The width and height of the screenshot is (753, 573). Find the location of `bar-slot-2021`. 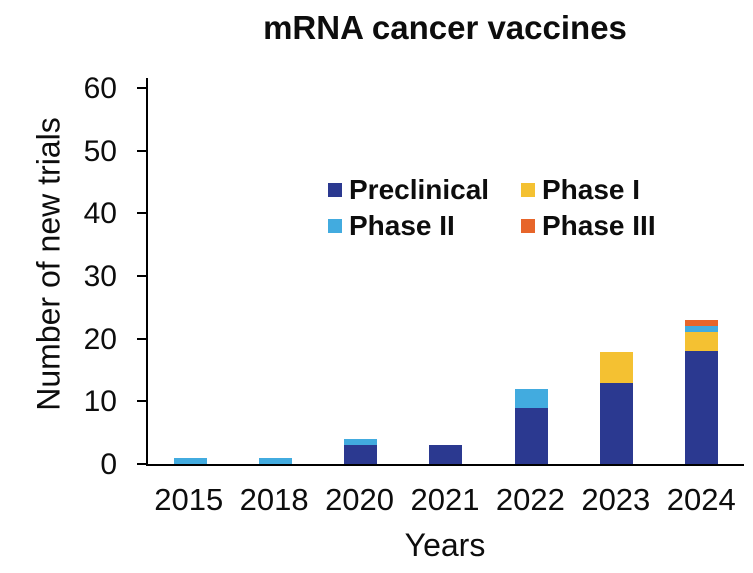

bar-slot-2021 is located at coordinates (445, 271).